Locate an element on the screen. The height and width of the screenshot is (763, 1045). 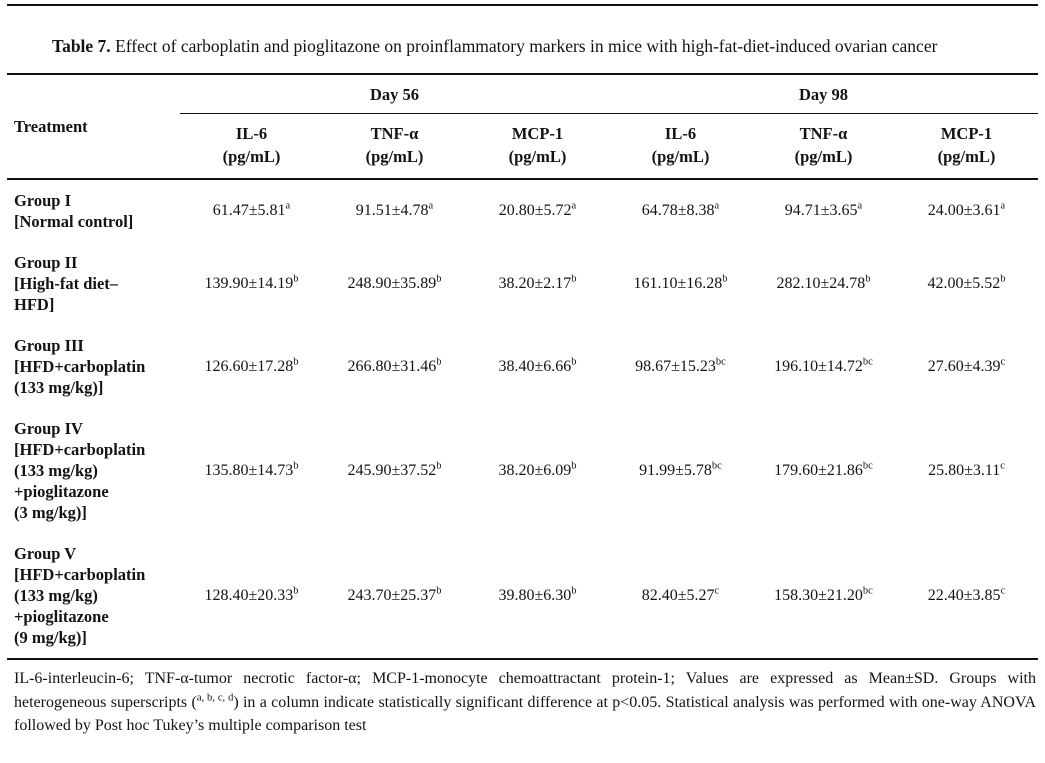
value-cell: 98.67±15.23bc is located at coordinates (680, 365).